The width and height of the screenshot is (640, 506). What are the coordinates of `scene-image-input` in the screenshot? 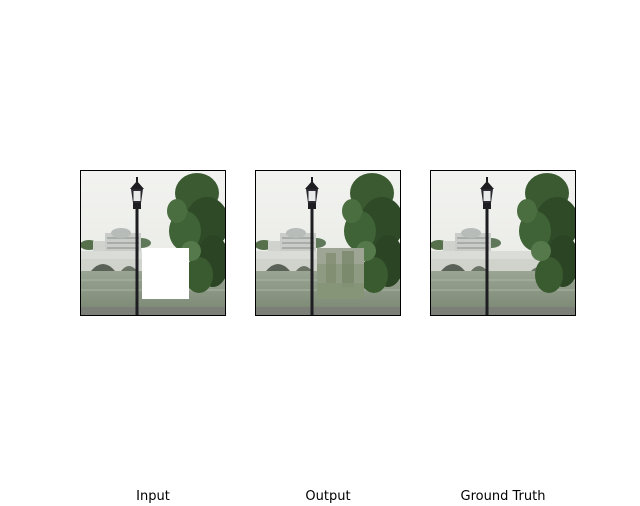 It's located at (153, 243).